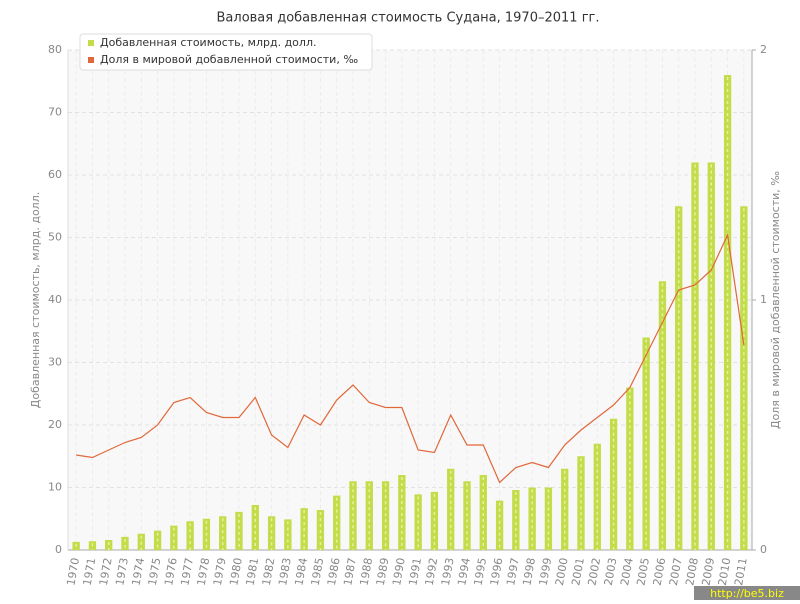 The height and width of the screenshot is (604, 800). What do you see at coordinates (578, 572) in the screenshot?
I see `x-tick-label: 2001` at bounding box center [578, 572].